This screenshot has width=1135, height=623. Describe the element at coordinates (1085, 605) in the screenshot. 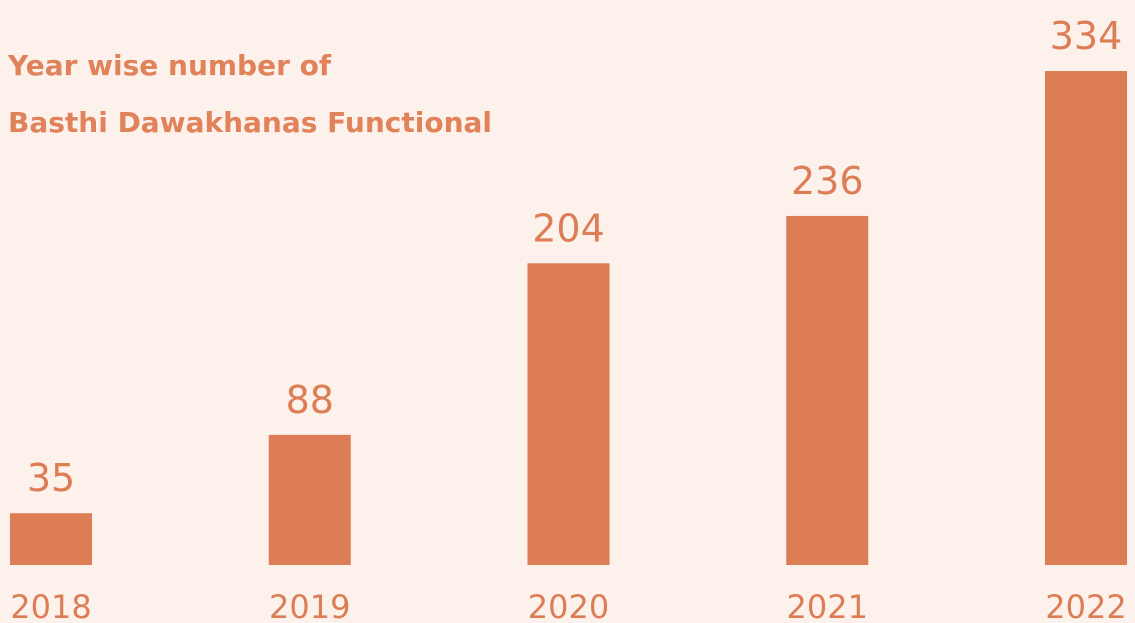

I see `x-tick-label: 2022` at that location.